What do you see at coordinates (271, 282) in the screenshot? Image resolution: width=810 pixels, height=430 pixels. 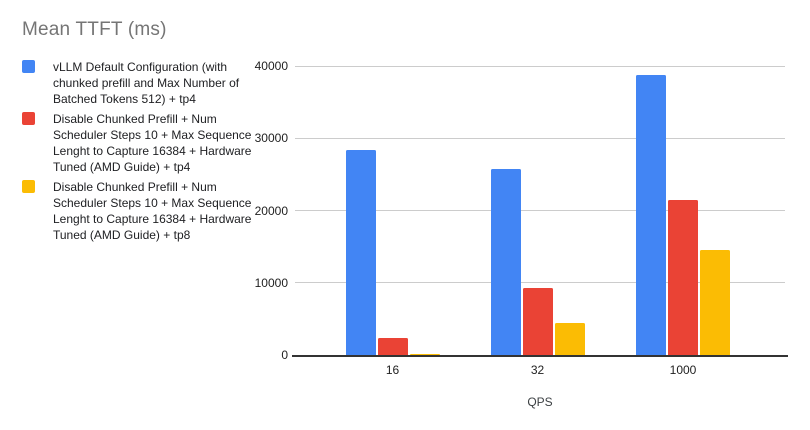 I see `y-tick-label: 10000` at bounding box center [271, 282].